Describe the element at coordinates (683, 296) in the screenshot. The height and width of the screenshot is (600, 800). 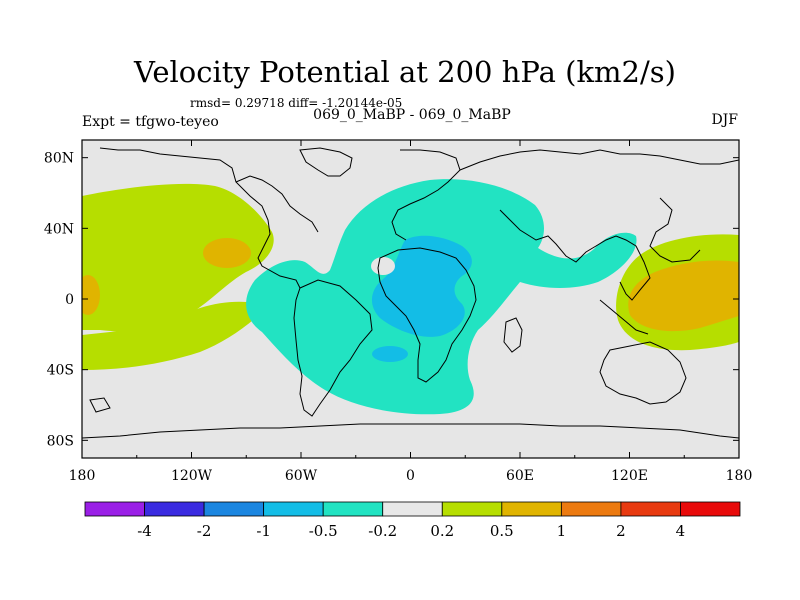
I see `positive-core-west-pacific` at that location.